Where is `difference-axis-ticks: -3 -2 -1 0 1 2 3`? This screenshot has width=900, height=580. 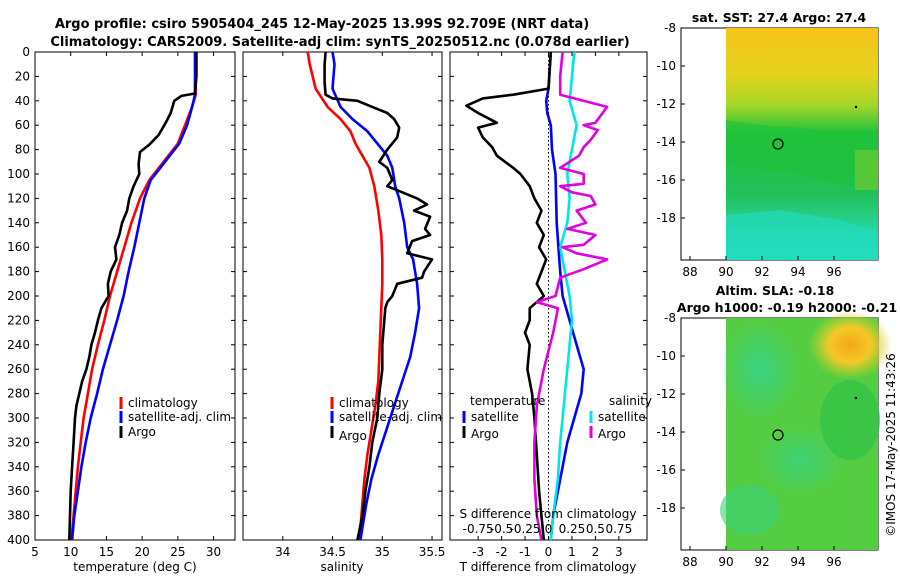
difference-axis-ticks: -3 -2 -1 0 1 2 3 is located at coordinates (547, 305).